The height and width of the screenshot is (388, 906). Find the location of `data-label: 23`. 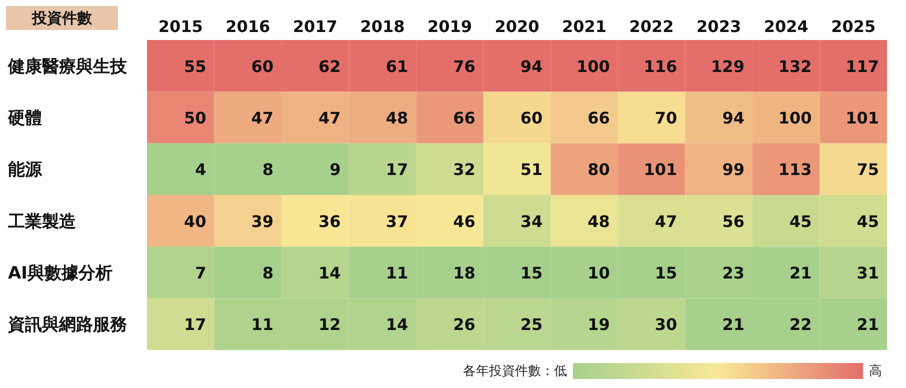

data-label: 23 is located at coordinates (733, 273).